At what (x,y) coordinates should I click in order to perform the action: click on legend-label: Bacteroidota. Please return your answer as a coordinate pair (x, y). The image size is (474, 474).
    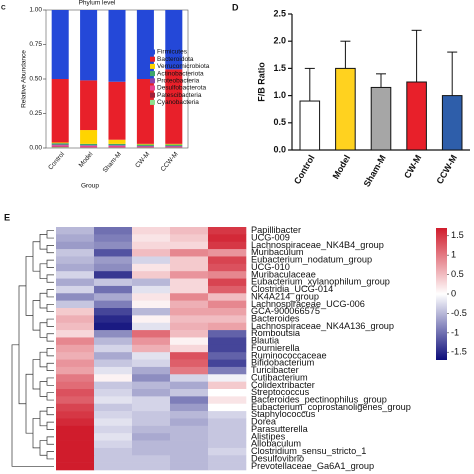
    Looking at the image, I should click on (175, 59).